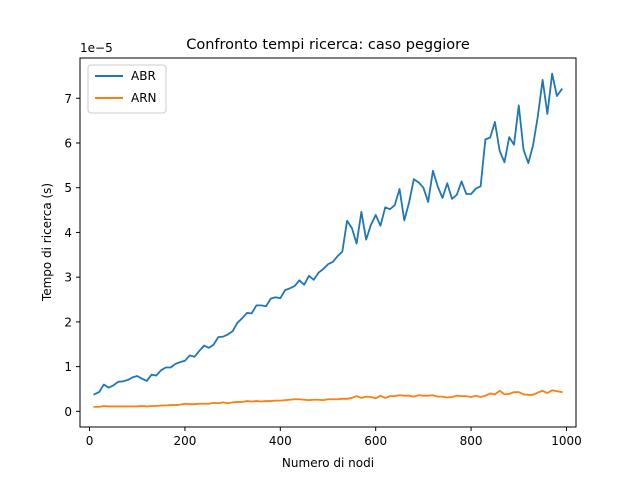  Describe the element at coordinates (96, 48) in the screenshot. I see `y-offset-label: 1e−5` at that location.